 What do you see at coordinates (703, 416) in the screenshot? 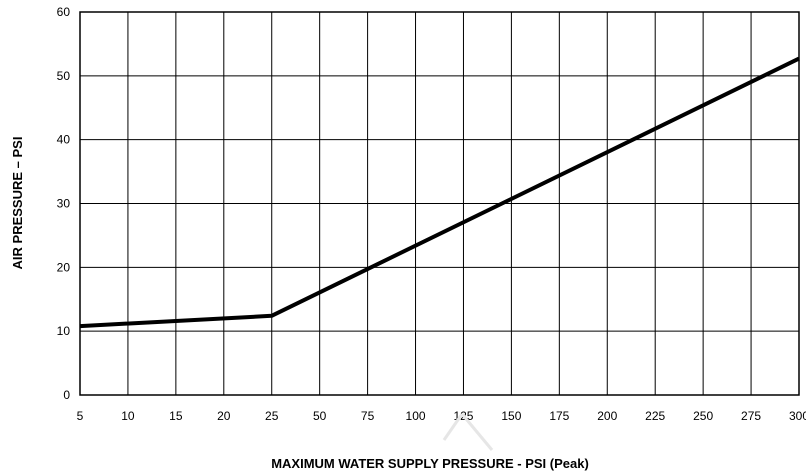
I see `x-tick-label: 250` at bounding box center [703, 416].